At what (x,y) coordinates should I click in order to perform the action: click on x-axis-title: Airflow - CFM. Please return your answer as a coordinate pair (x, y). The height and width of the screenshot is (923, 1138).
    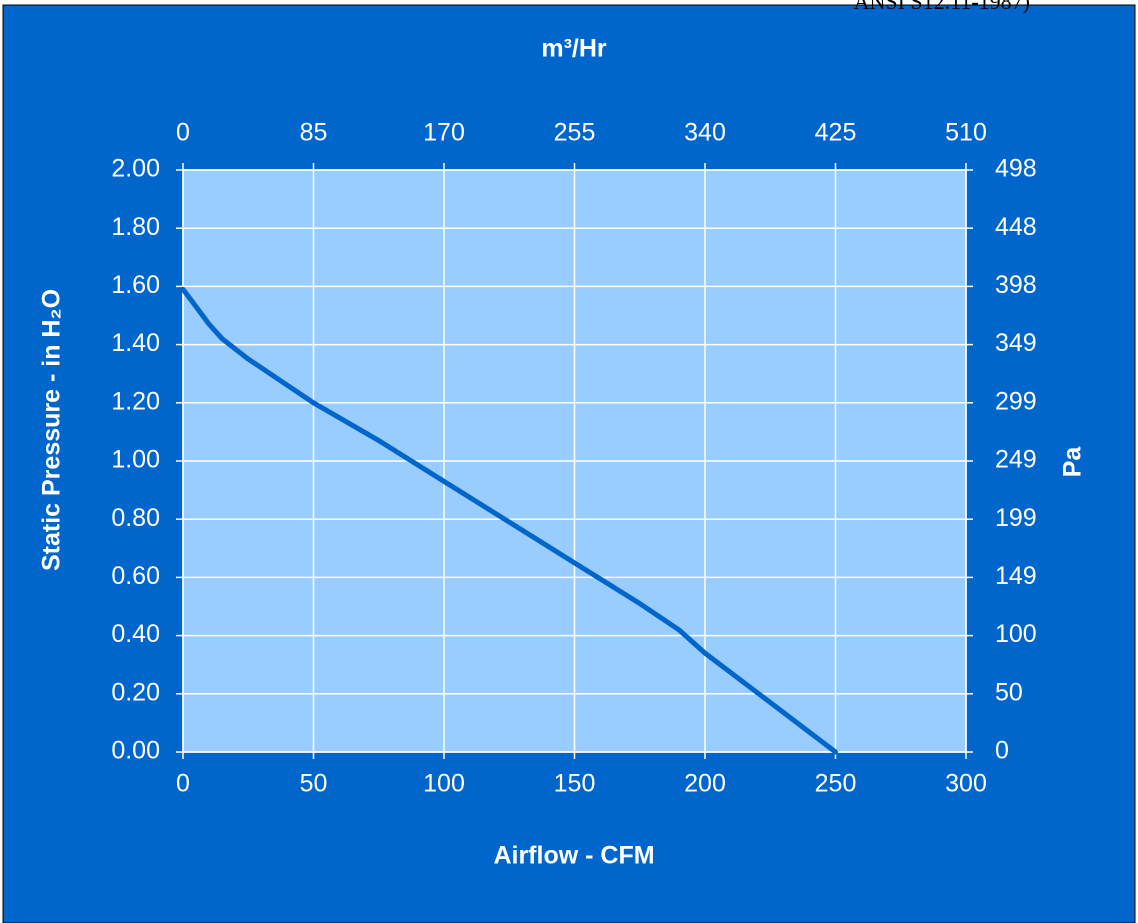
    Looking at the image, I should click on (573, 856).